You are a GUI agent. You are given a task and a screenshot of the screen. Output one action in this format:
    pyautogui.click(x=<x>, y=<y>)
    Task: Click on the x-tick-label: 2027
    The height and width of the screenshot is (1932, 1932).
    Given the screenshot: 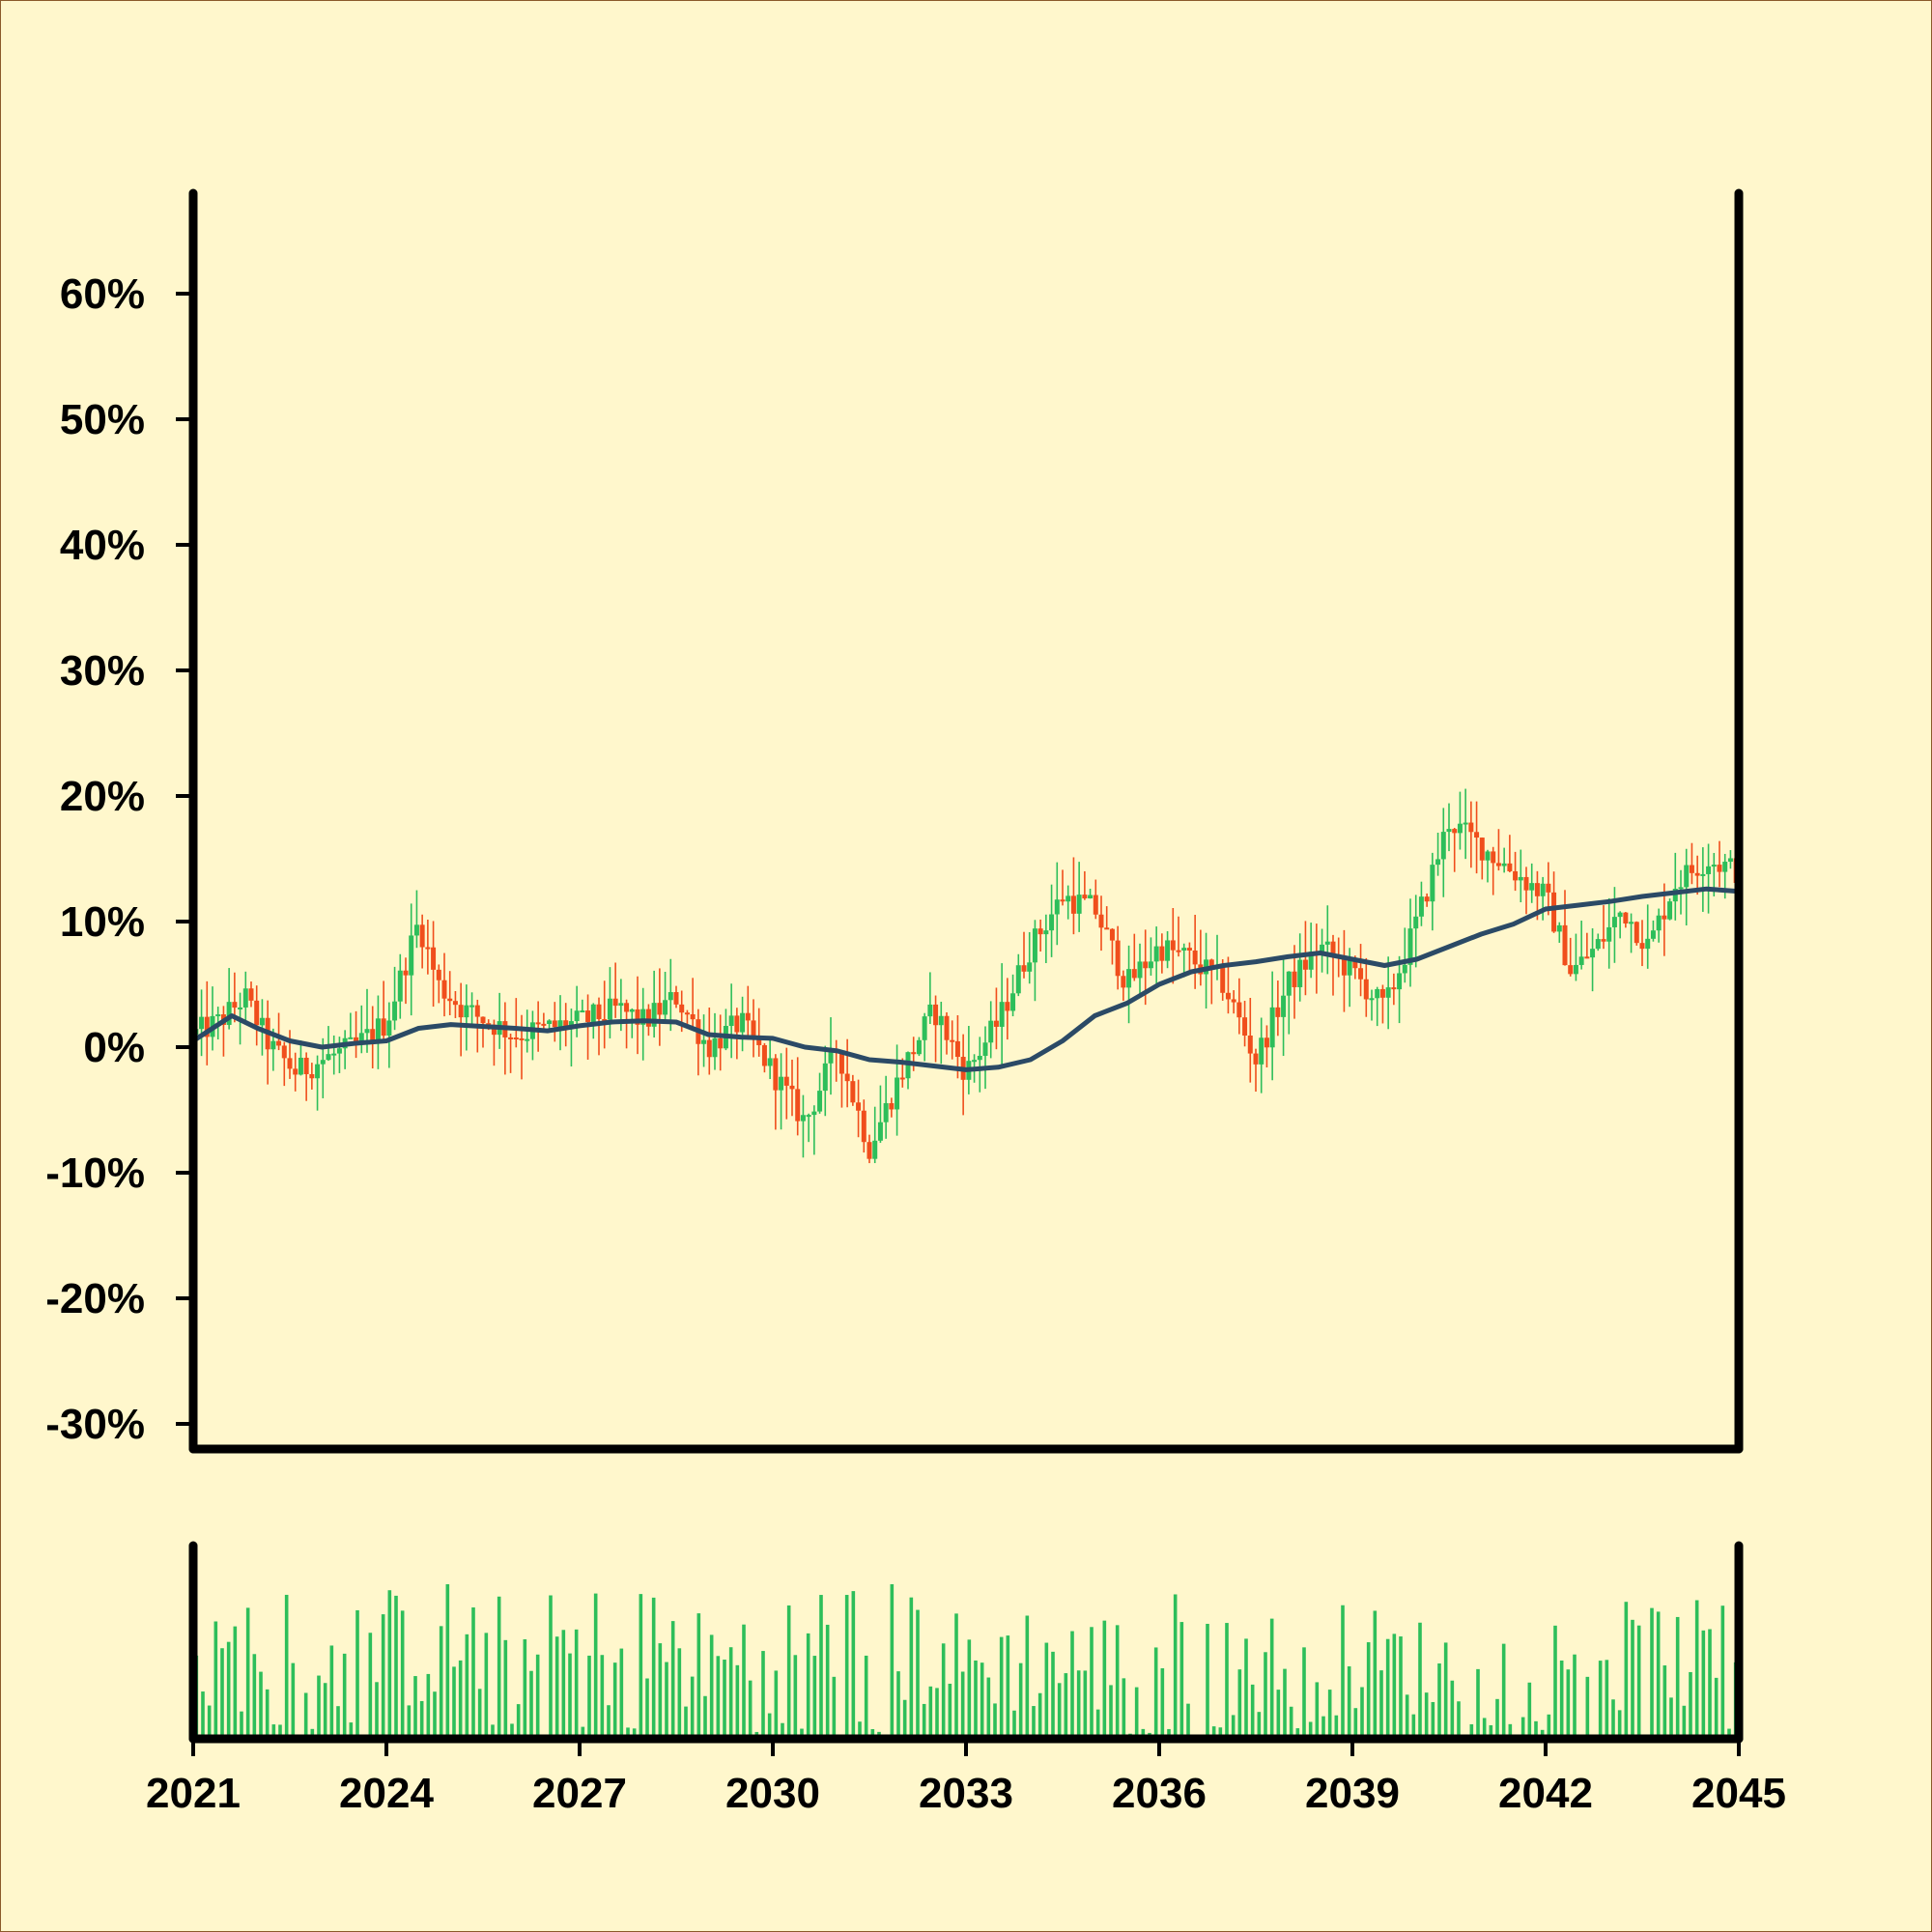 What is the action you would take?
    pyautogui.click(x=579, y=1793)
    